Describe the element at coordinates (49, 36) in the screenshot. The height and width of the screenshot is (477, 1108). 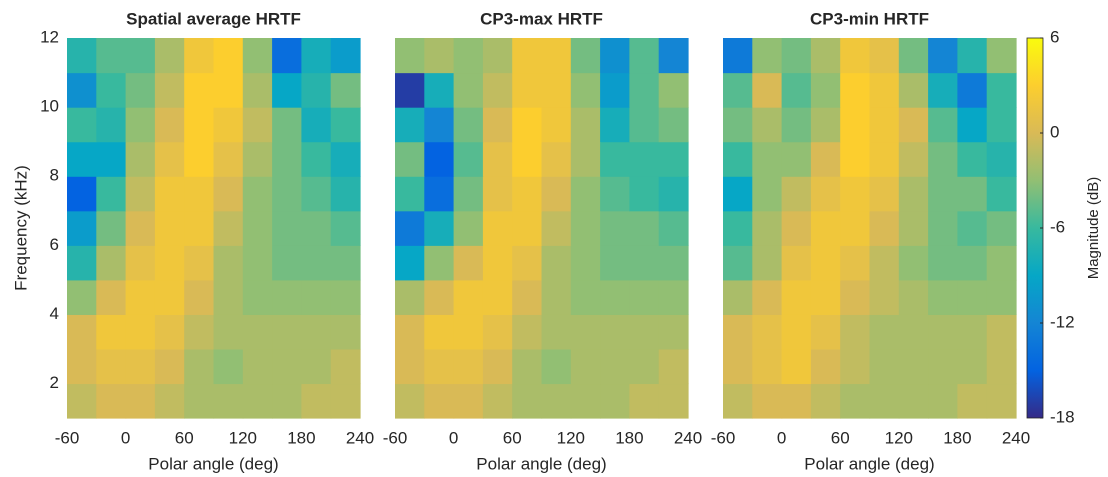
I see `y-tick-label: 12` at that location.